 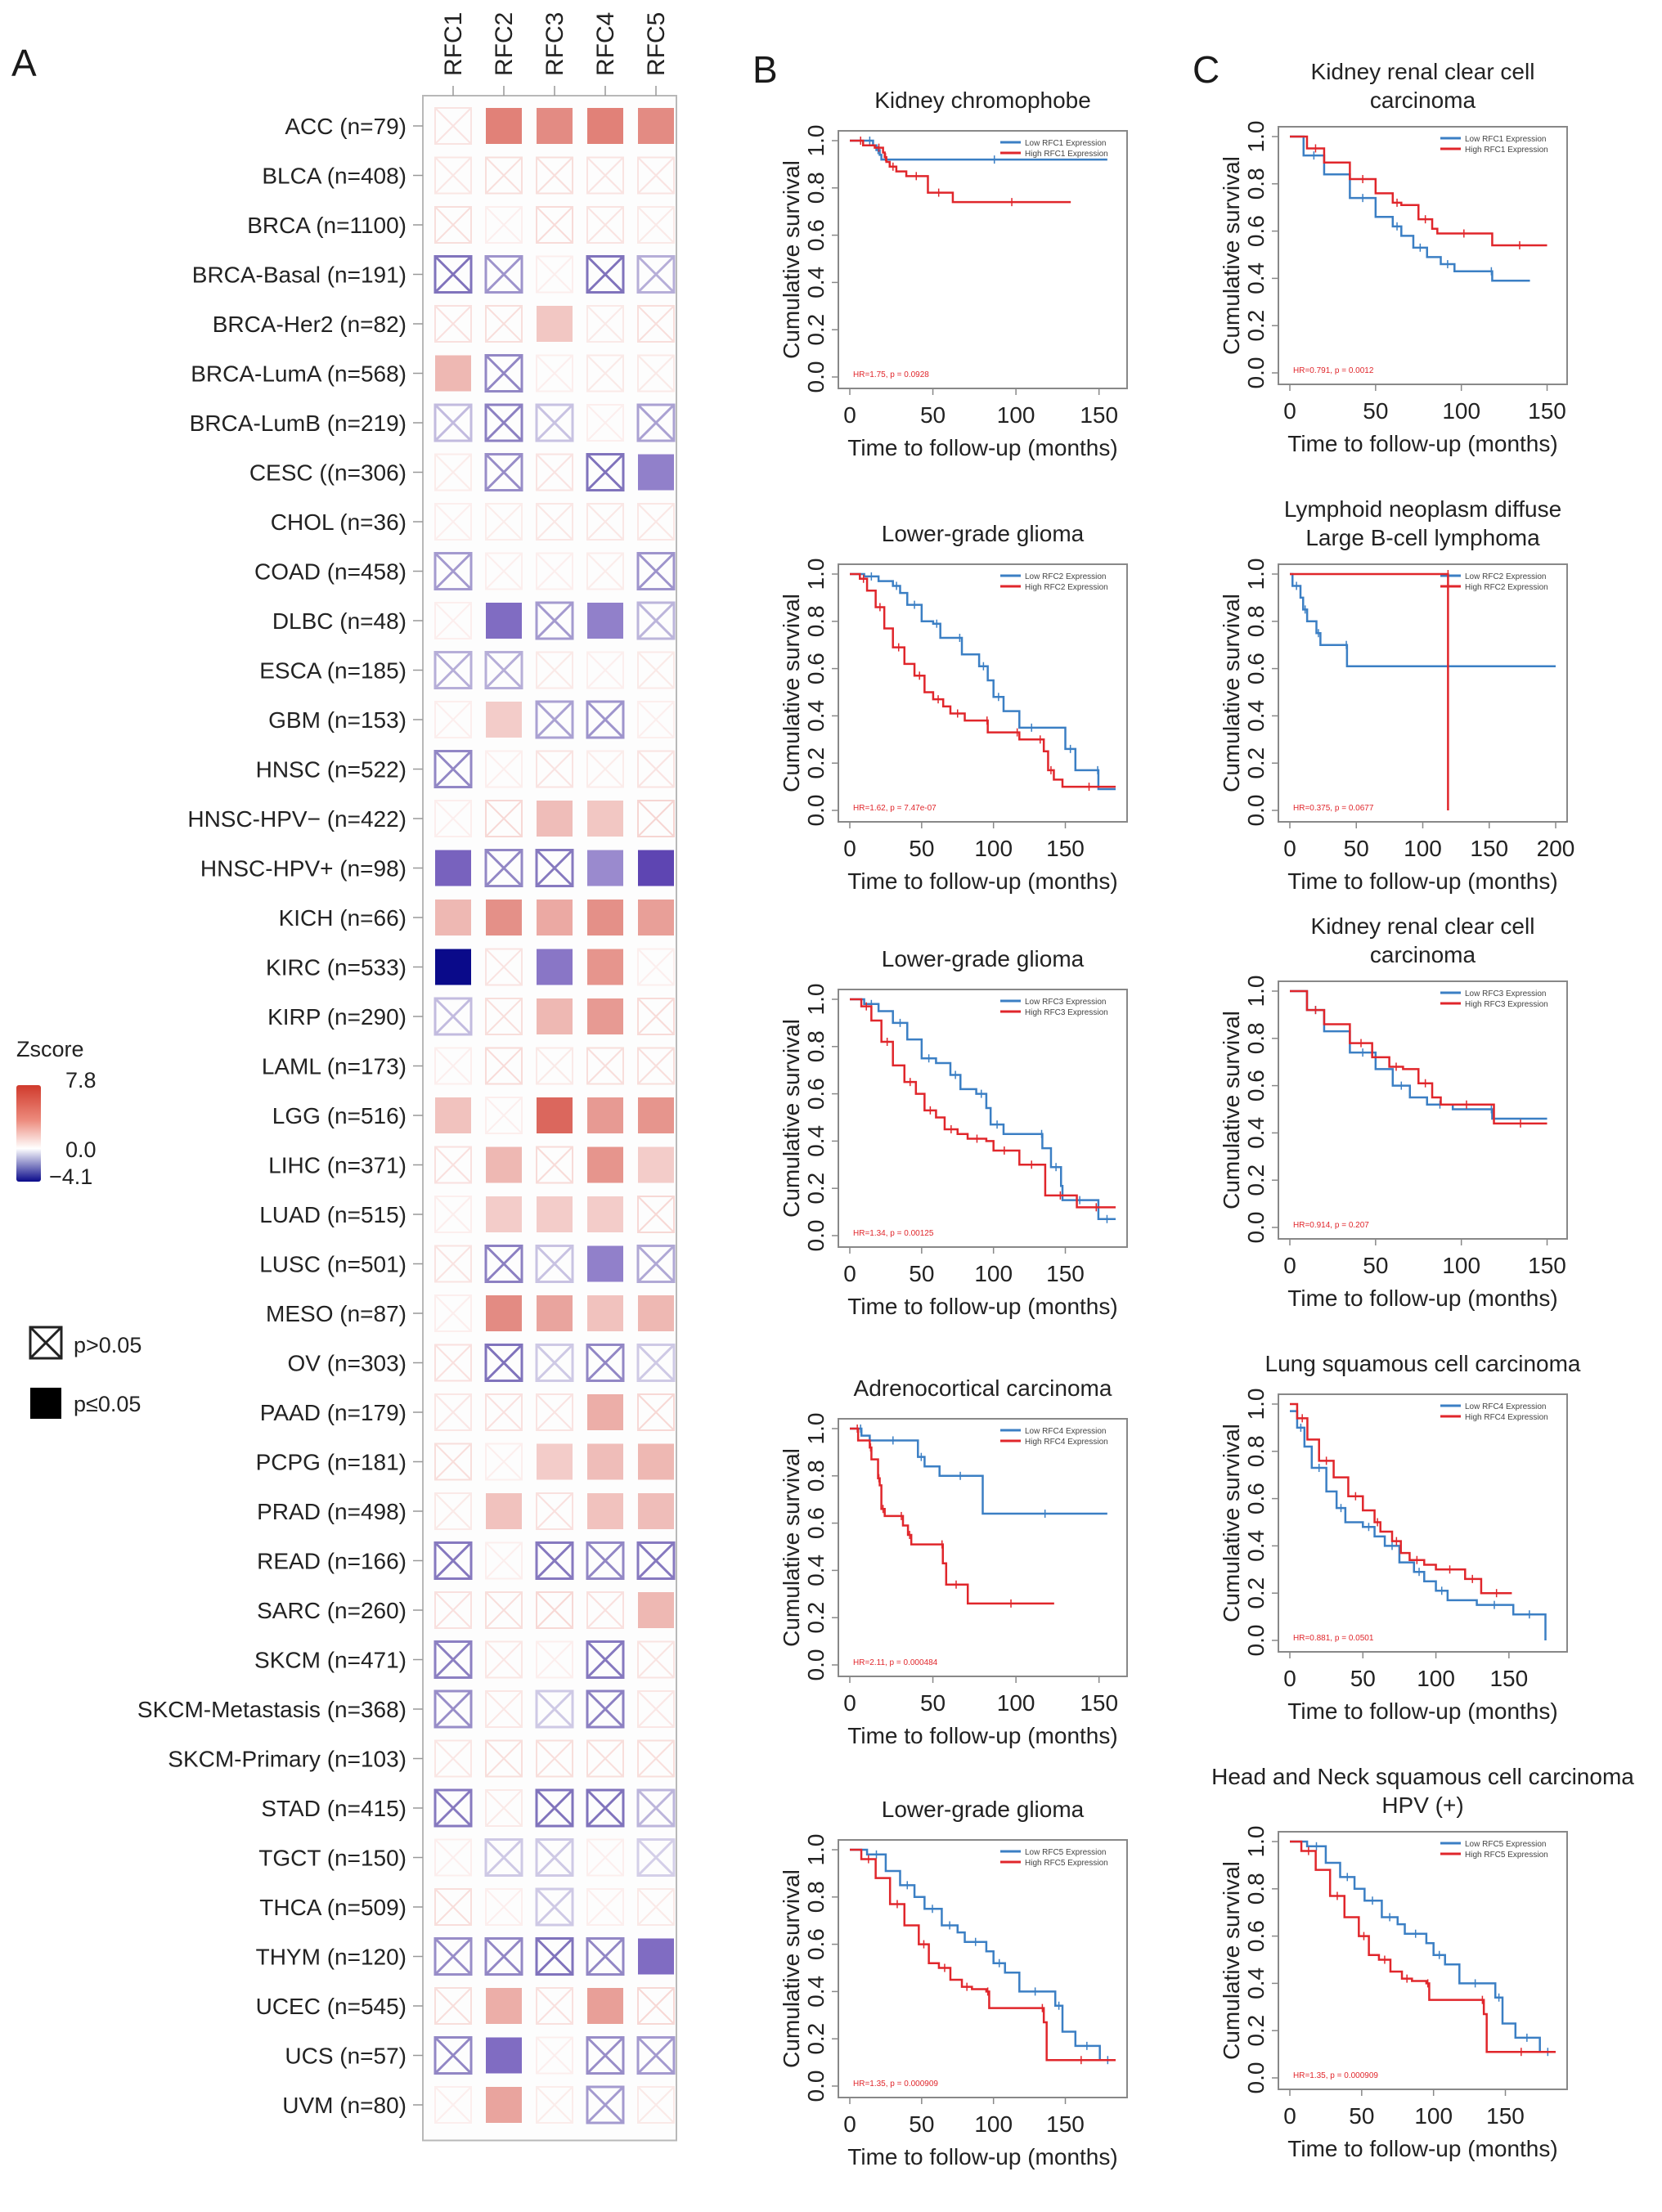 I want to click on colorbar, so click(x=28, y=1133).